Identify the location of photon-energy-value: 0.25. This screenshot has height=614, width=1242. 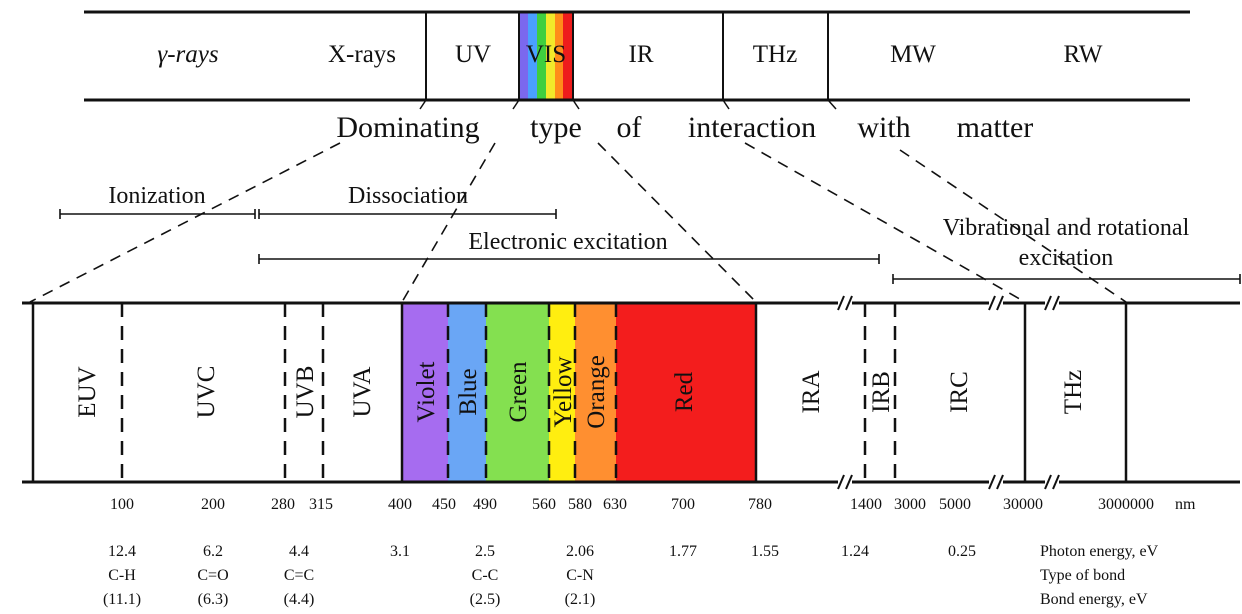
(962, 551).